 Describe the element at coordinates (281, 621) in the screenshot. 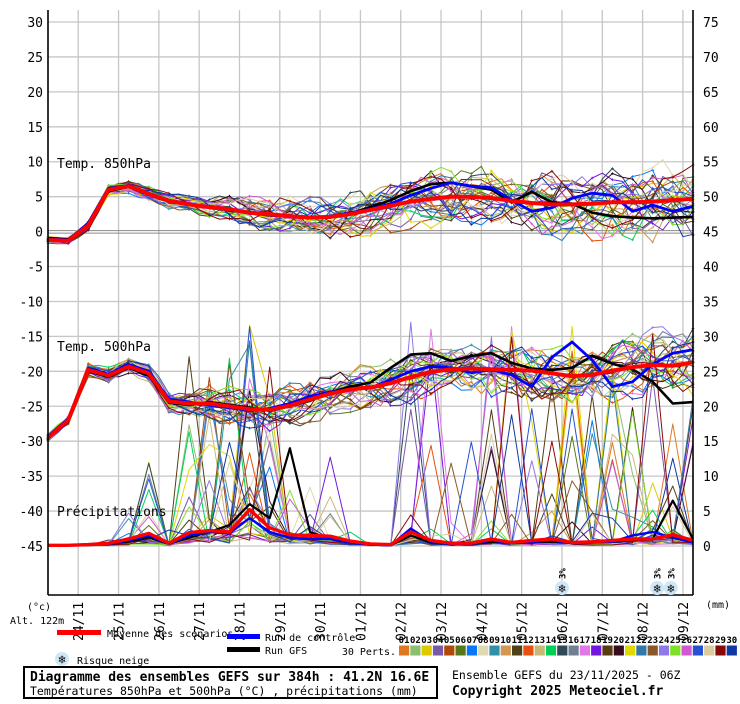

I see `date-label: 29/11` at that location.